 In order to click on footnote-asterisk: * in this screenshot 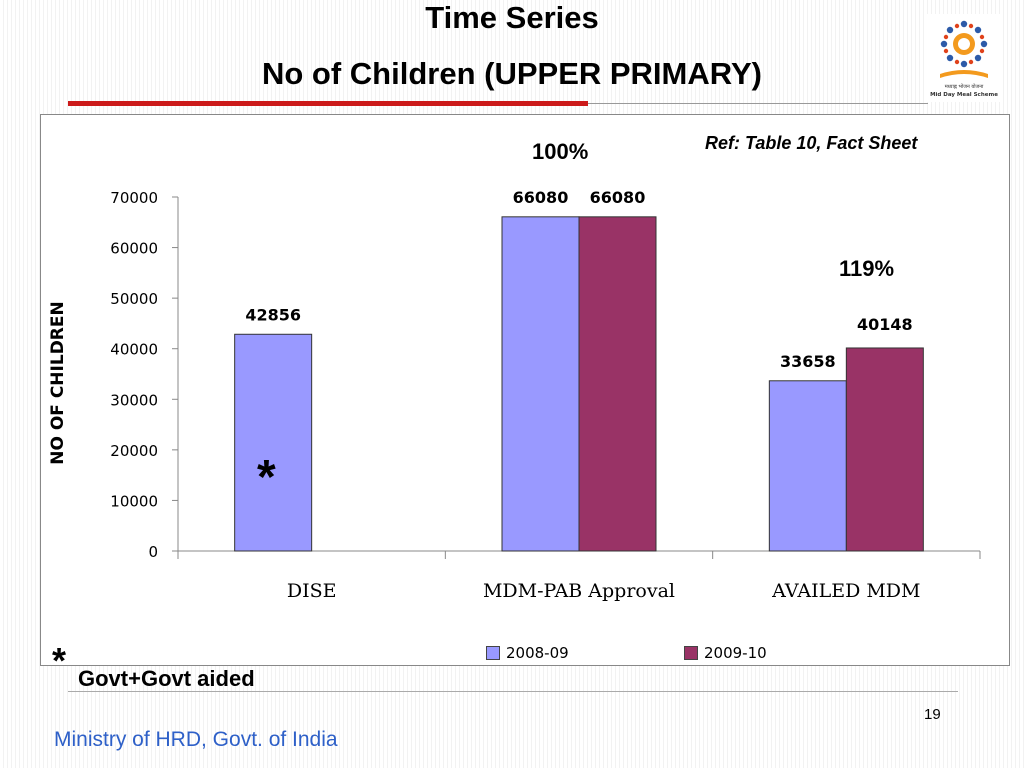, I will do `click(59, 660)`.